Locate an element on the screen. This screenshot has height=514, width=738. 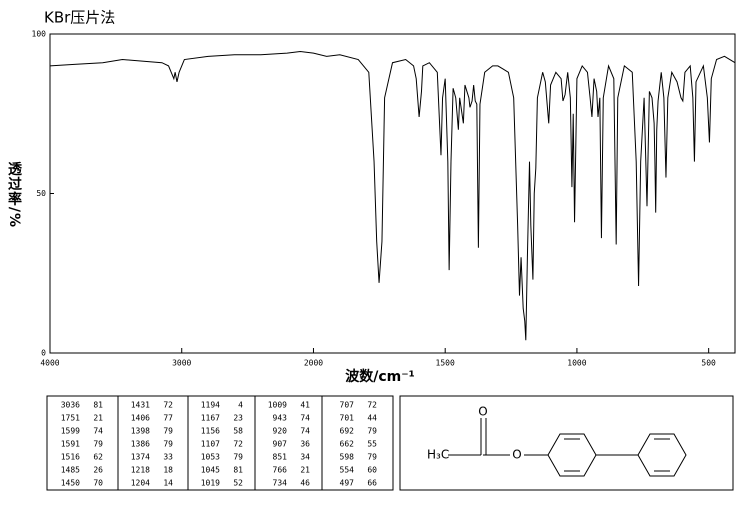
peak-transmittance: 4 is located at coordinates (240, 405).